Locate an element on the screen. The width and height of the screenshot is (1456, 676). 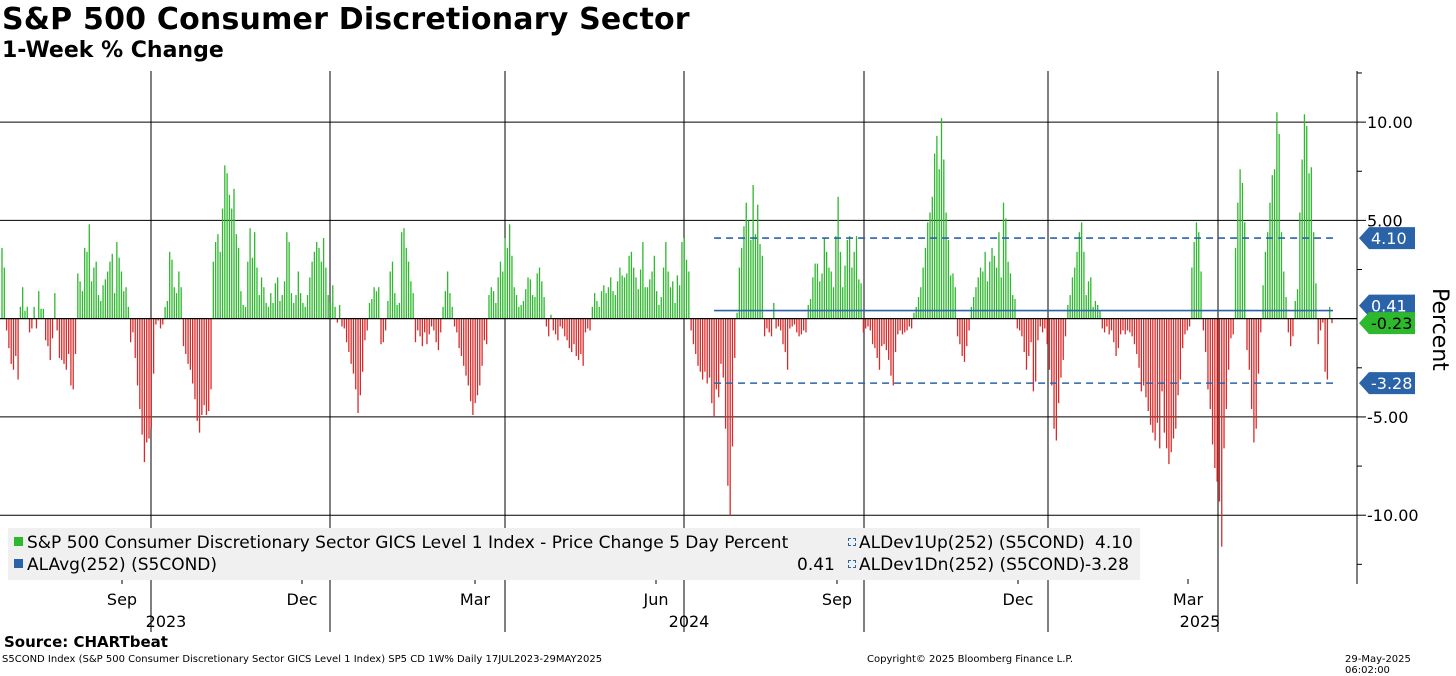
blue-square-icon is located at coordinates (18, 563).